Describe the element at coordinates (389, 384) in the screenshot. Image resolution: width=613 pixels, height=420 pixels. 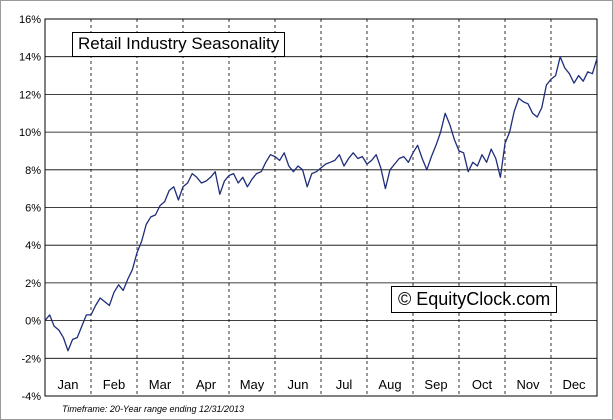
I see `x-tick-label: Aug` at that location.